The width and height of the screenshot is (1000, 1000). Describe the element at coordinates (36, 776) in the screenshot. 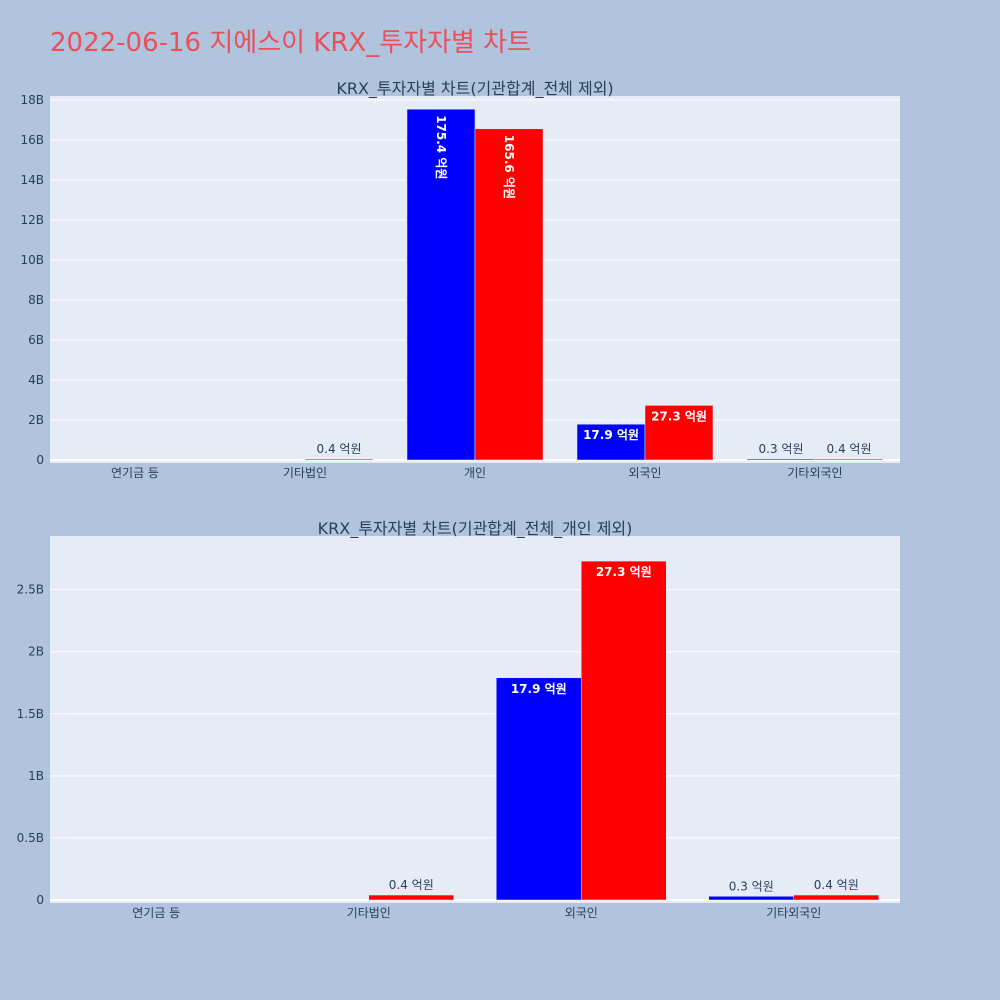

I see `y-tick-label: 1B` at that location.